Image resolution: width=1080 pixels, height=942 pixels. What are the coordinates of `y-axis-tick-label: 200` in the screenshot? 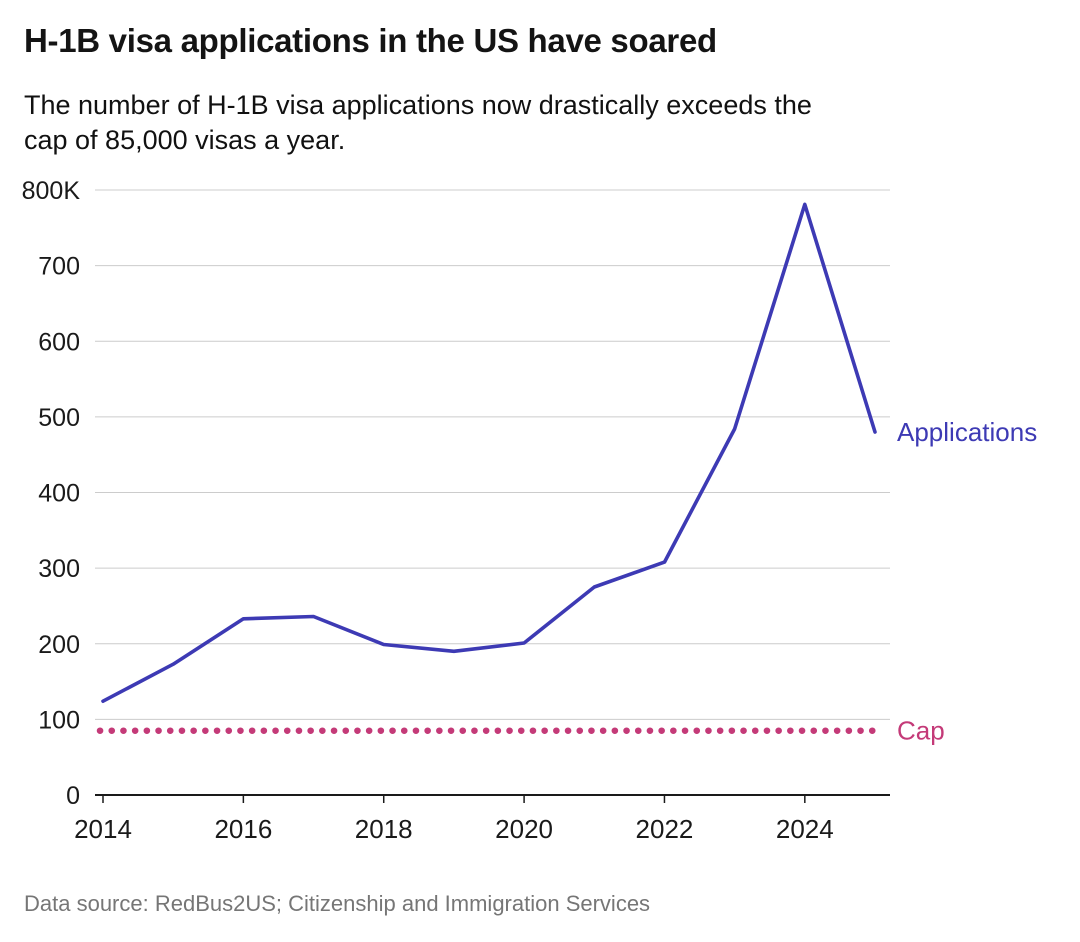 It's located at (59, 645).